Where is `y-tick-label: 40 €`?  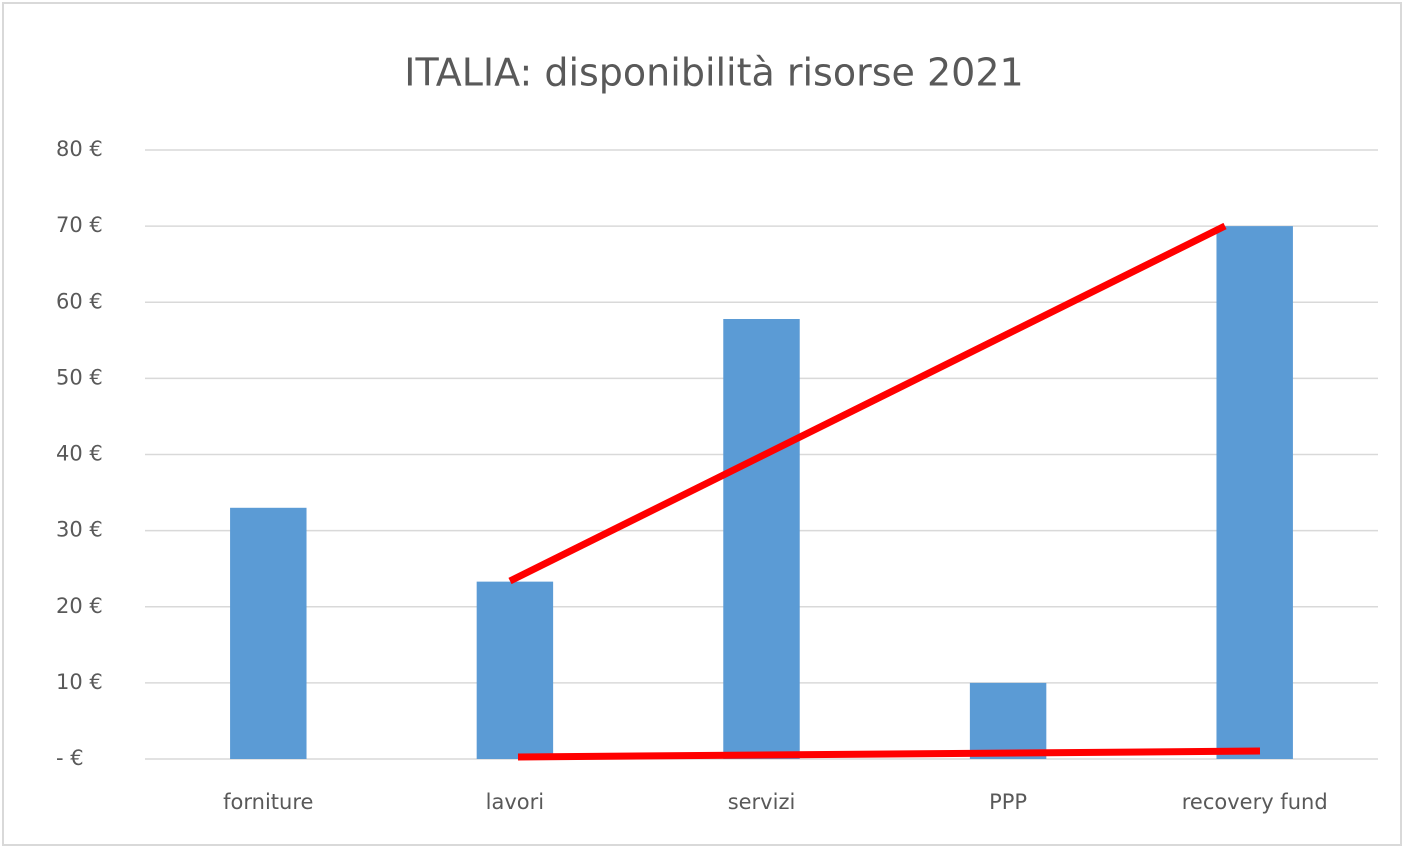 y-tick-label: 40 € is located at coordinates (79, 454).